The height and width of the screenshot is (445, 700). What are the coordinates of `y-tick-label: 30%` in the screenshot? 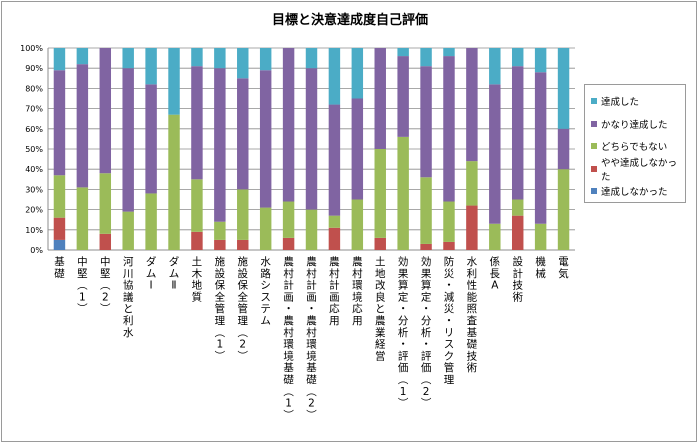 It's located at (34, 189).